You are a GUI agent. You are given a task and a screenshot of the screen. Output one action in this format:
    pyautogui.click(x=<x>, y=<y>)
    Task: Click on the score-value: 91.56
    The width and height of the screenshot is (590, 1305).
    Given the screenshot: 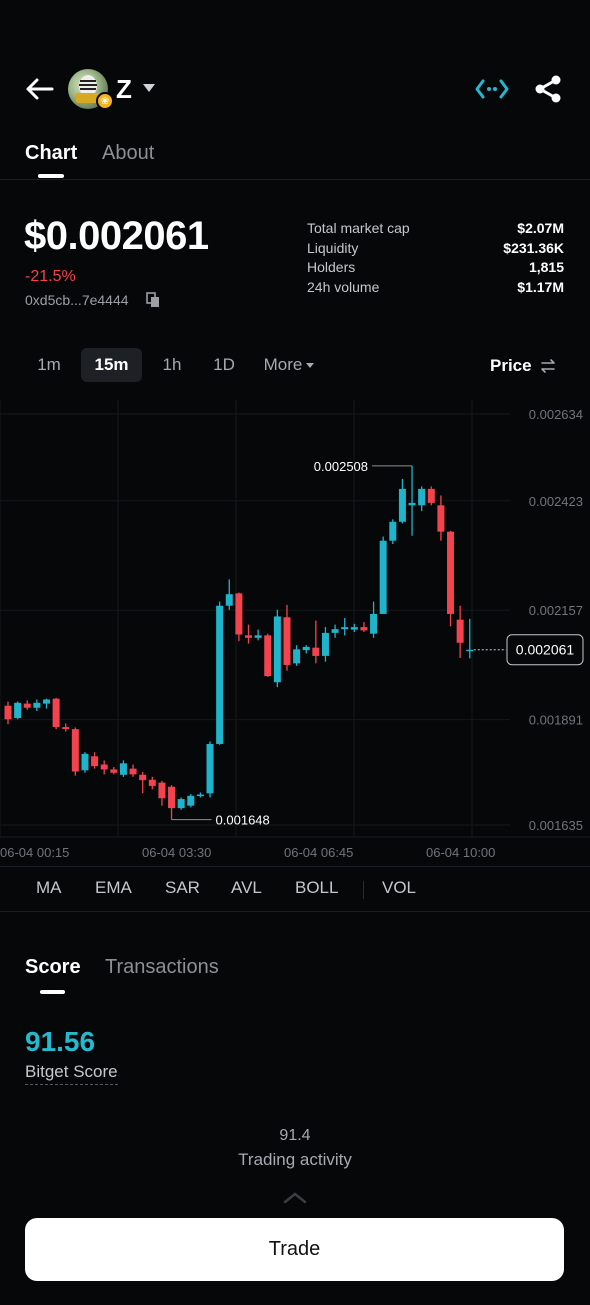 What is the action you would take?
    pyautogui.click(x=60, y=1041)
    